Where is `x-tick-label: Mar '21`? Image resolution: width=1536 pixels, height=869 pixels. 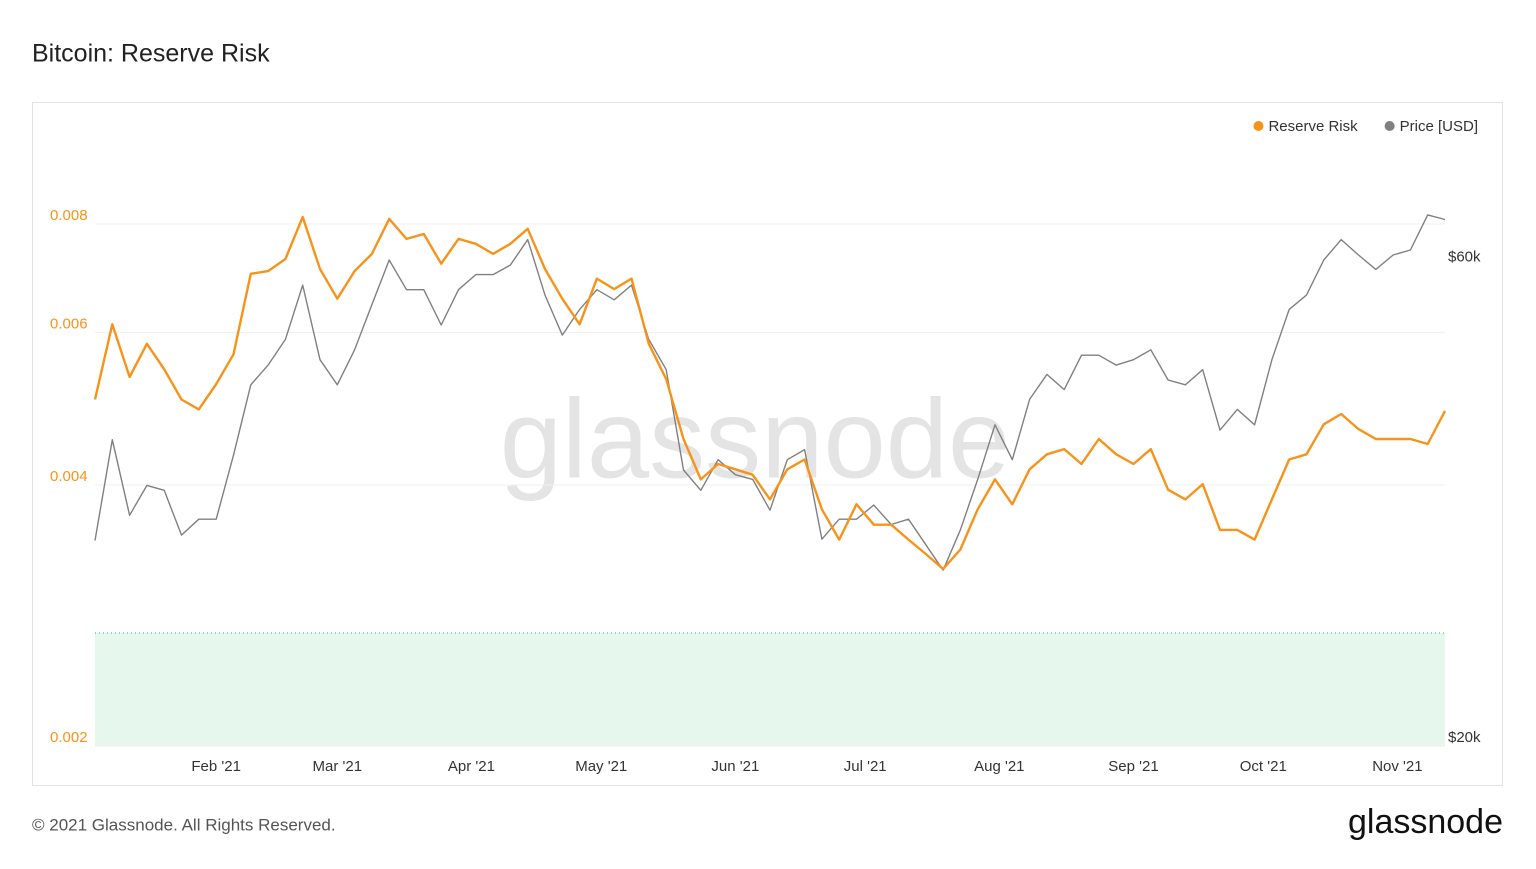
x-tick-label: Mar '21 is located at coordinates (338, 766).